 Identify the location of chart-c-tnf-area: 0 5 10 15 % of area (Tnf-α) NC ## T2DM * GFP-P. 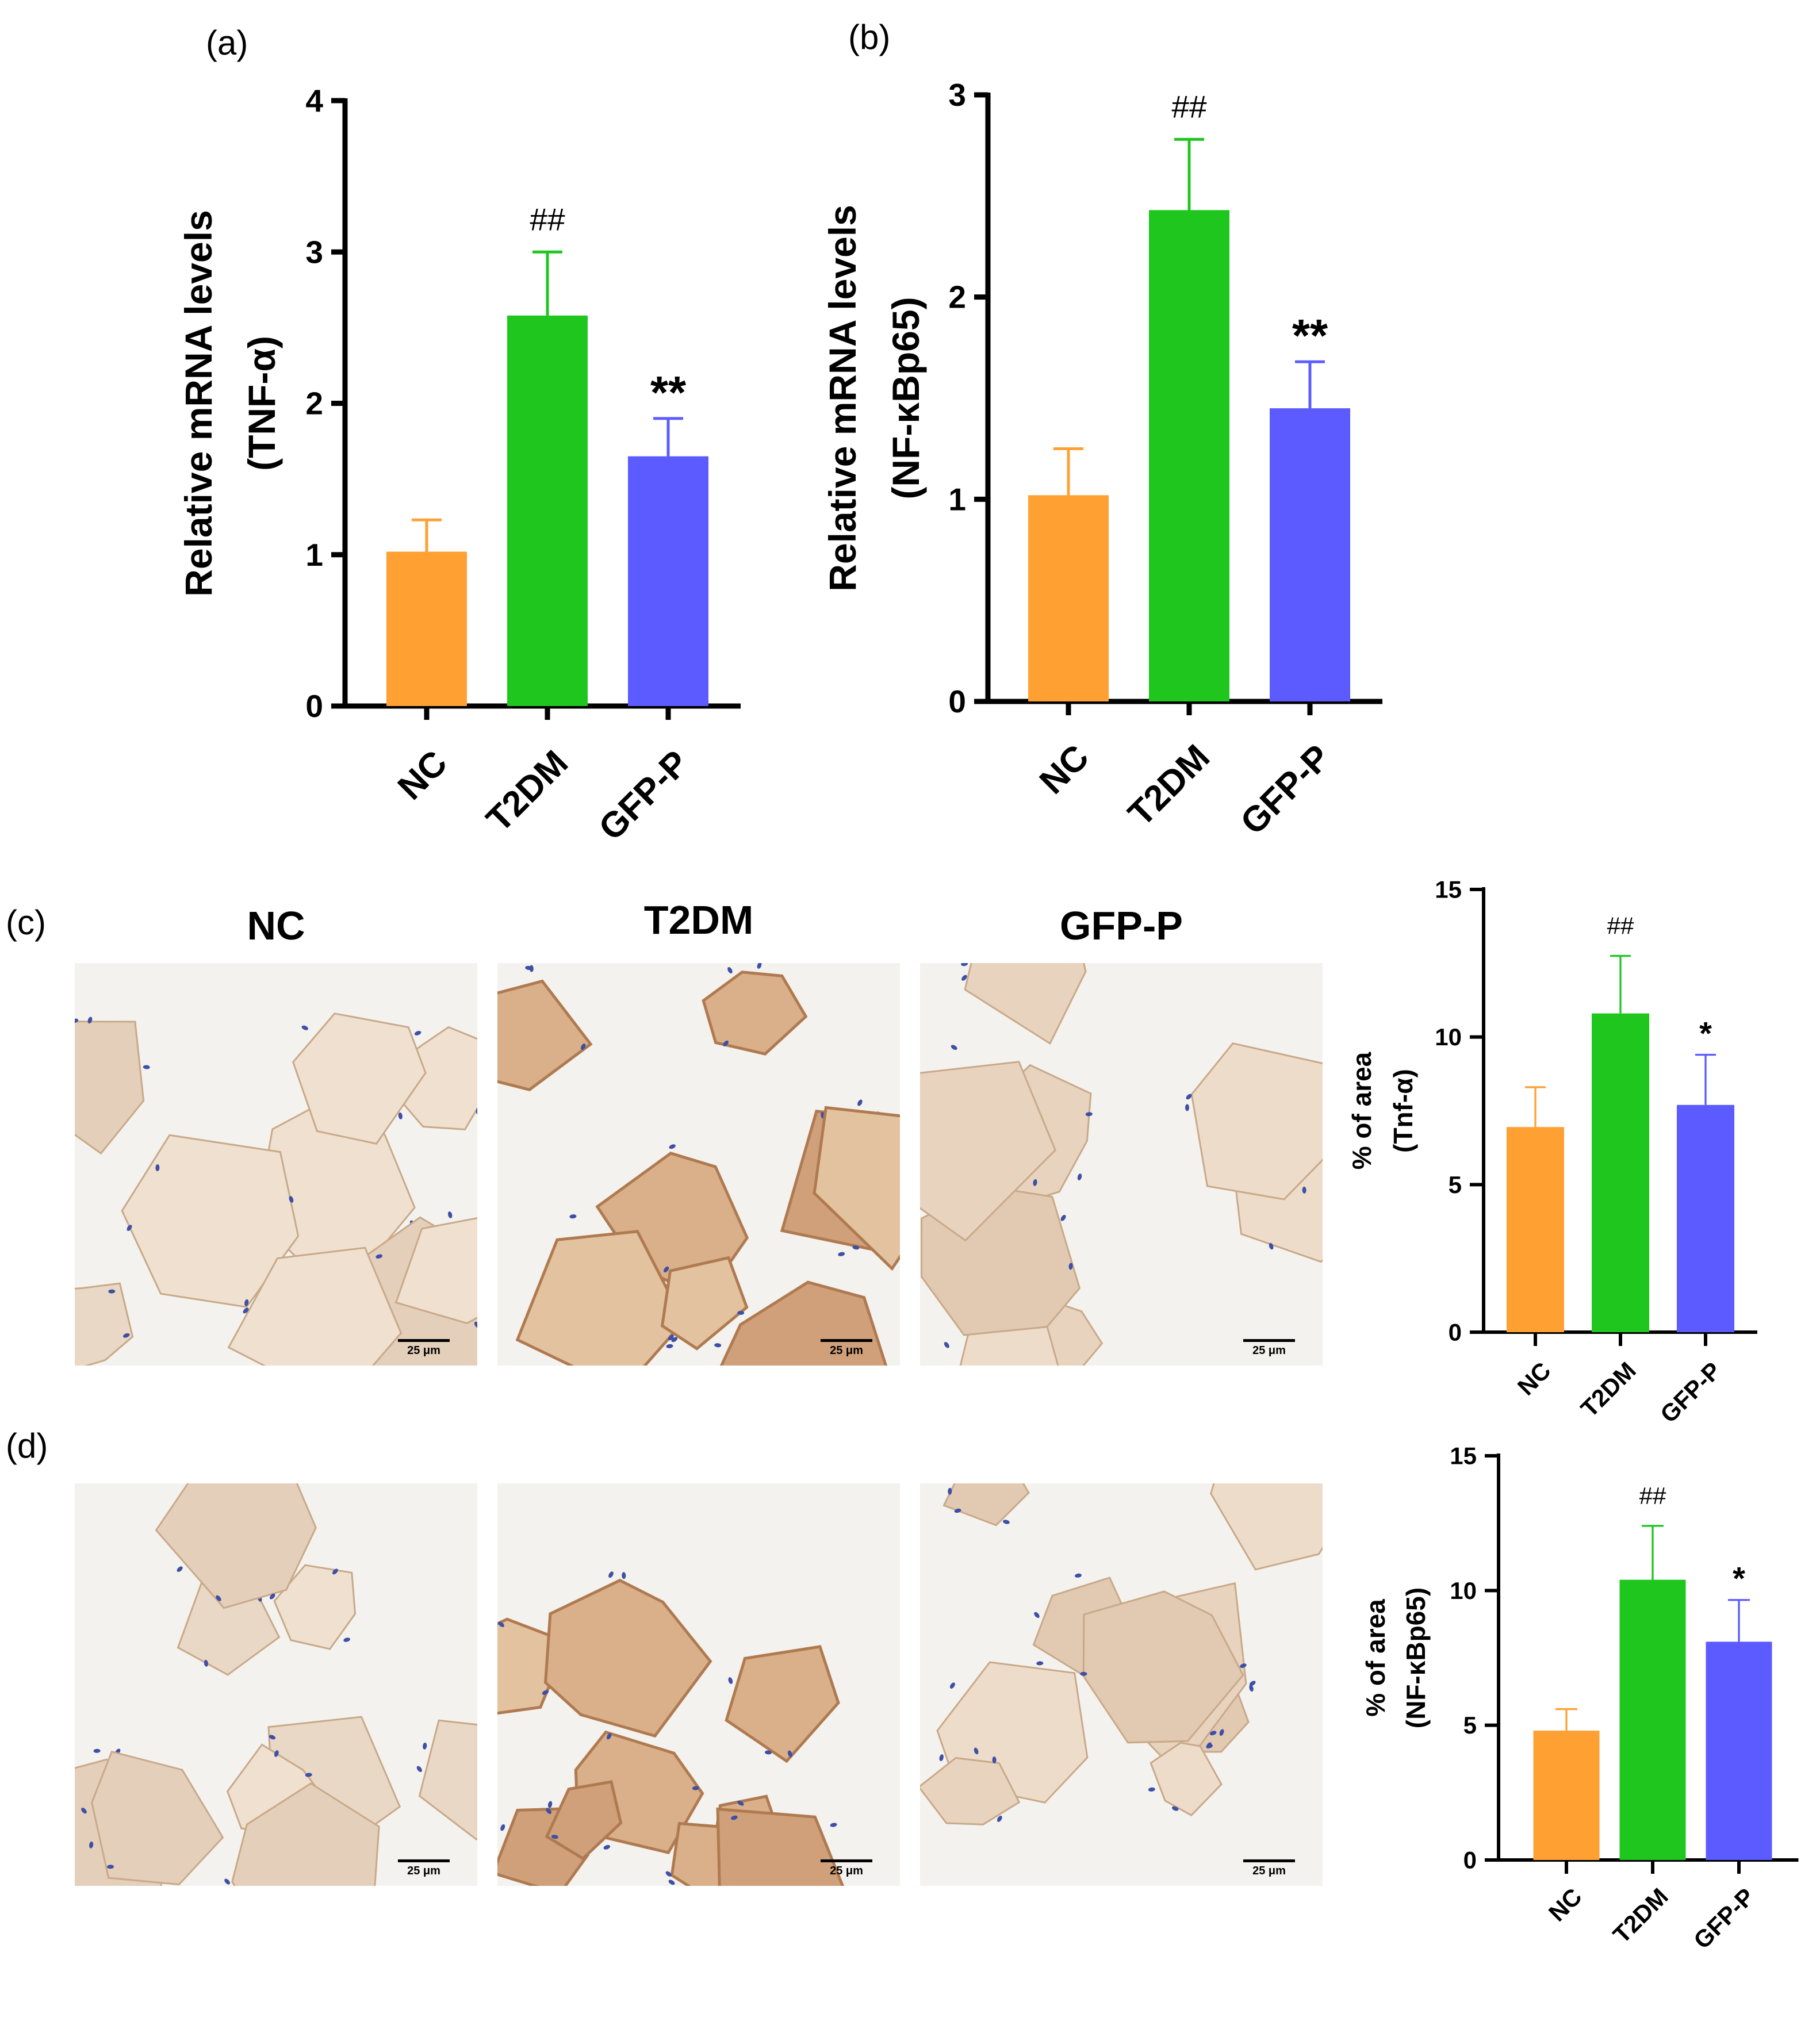
(1552, 1152).